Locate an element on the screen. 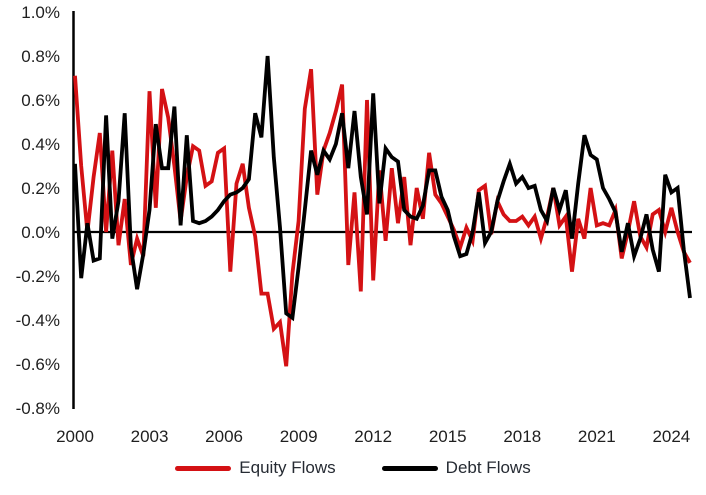  y-axis-tick-label: 0.4% is located at coordinates (40, 144).